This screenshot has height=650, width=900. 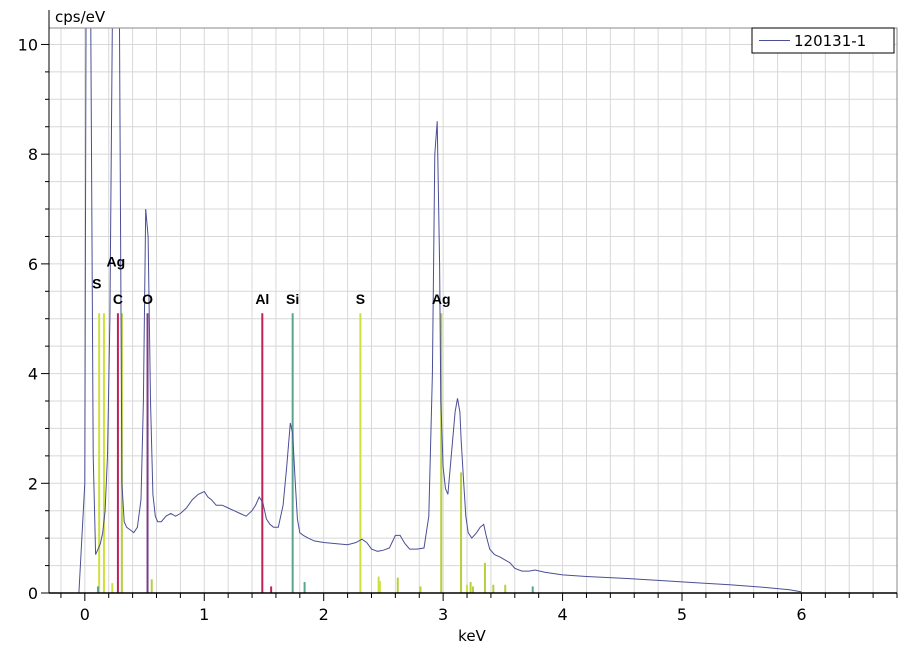 I want to click on y-tick-label: 8, so click(x=33, y=154).